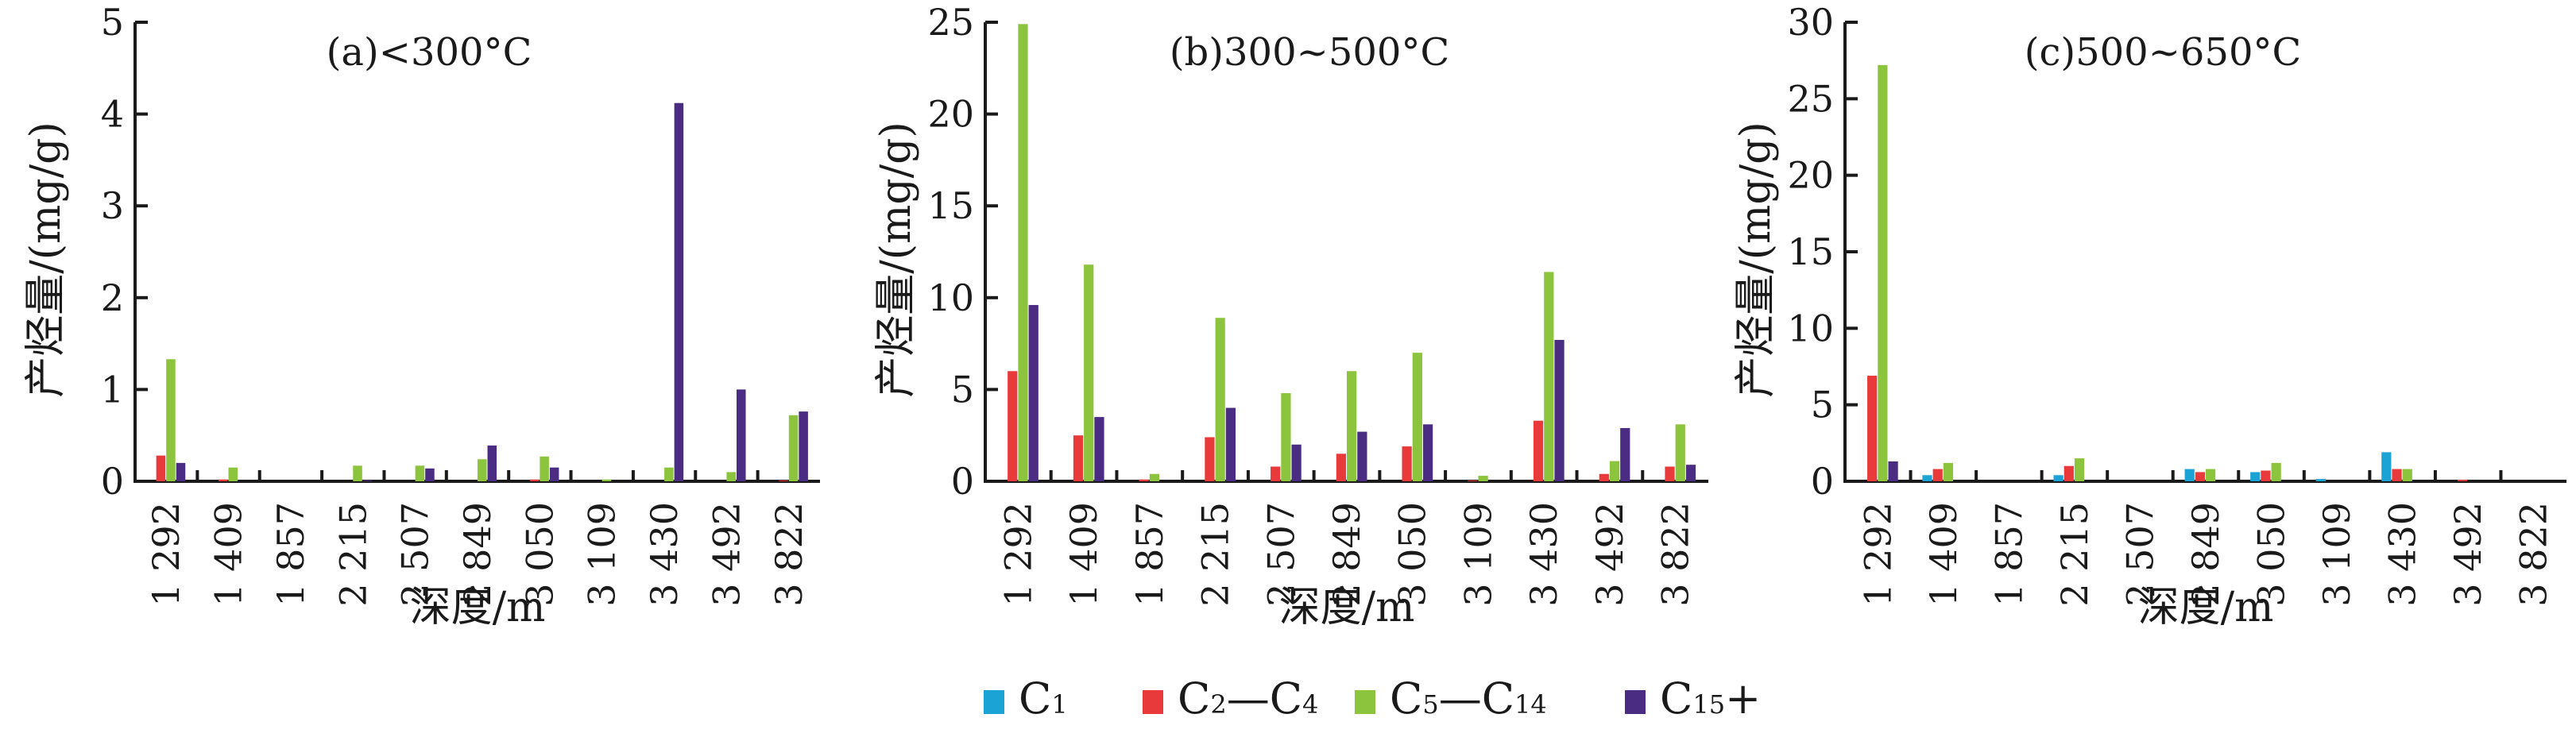 The image size is (2576, 741). What do you see at coordinates (113, 114) in the screenshot?
I see `y-tick-label: 4` at bounding box center [113, 114].